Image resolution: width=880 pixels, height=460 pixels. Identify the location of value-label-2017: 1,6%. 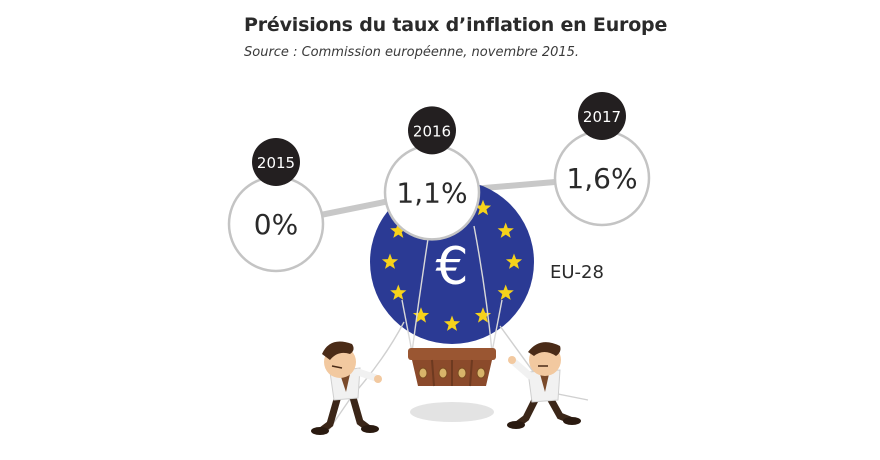
(601, 178).